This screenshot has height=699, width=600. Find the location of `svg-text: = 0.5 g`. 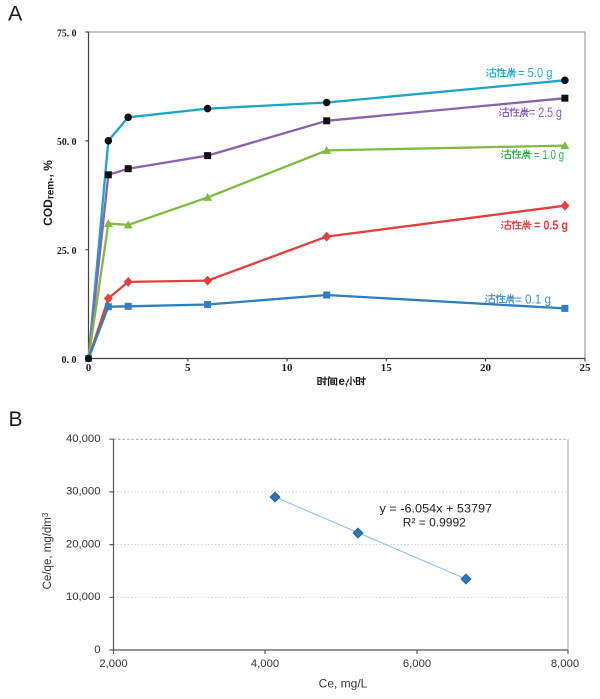

svg-text: = 0.5 g is located at coordinates (551, 225).